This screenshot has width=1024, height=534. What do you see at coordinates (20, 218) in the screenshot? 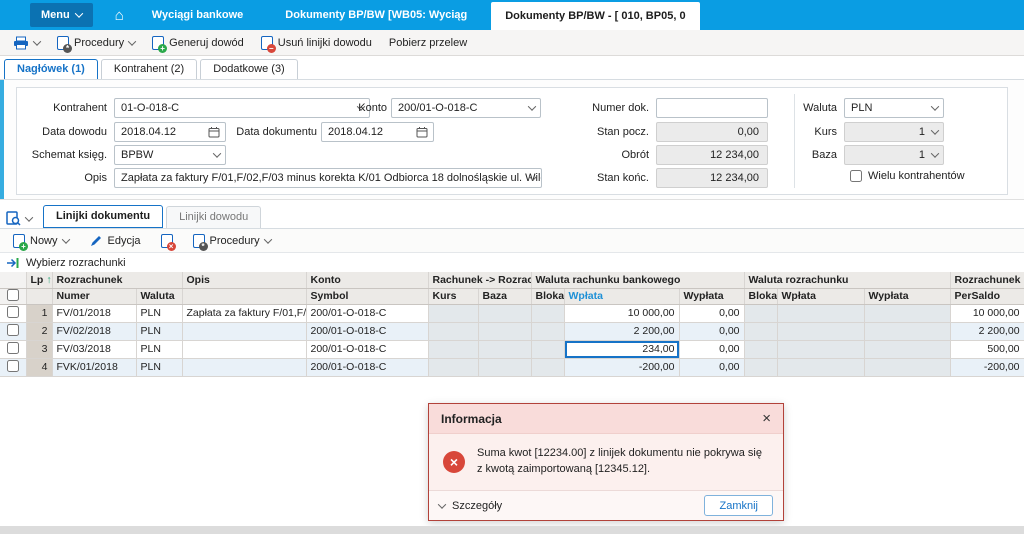
I see `view-options-button` at bounding box center [20, 218].